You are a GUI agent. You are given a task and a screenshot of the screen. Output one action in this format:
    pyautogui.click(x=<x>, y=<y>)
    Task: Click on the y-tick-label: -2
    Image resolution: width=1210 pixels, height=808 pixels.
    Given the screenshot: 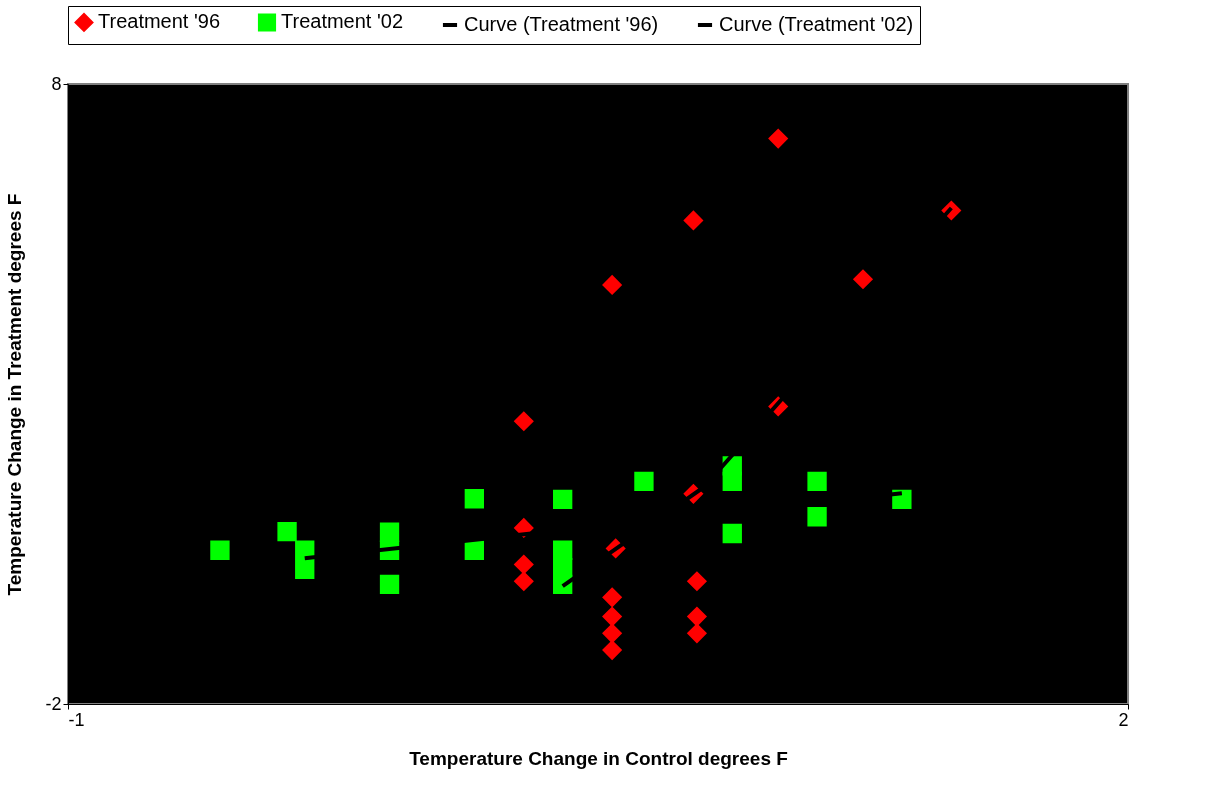 What is the action you would take?
    pyautogui.click(x=53, y=703)
    